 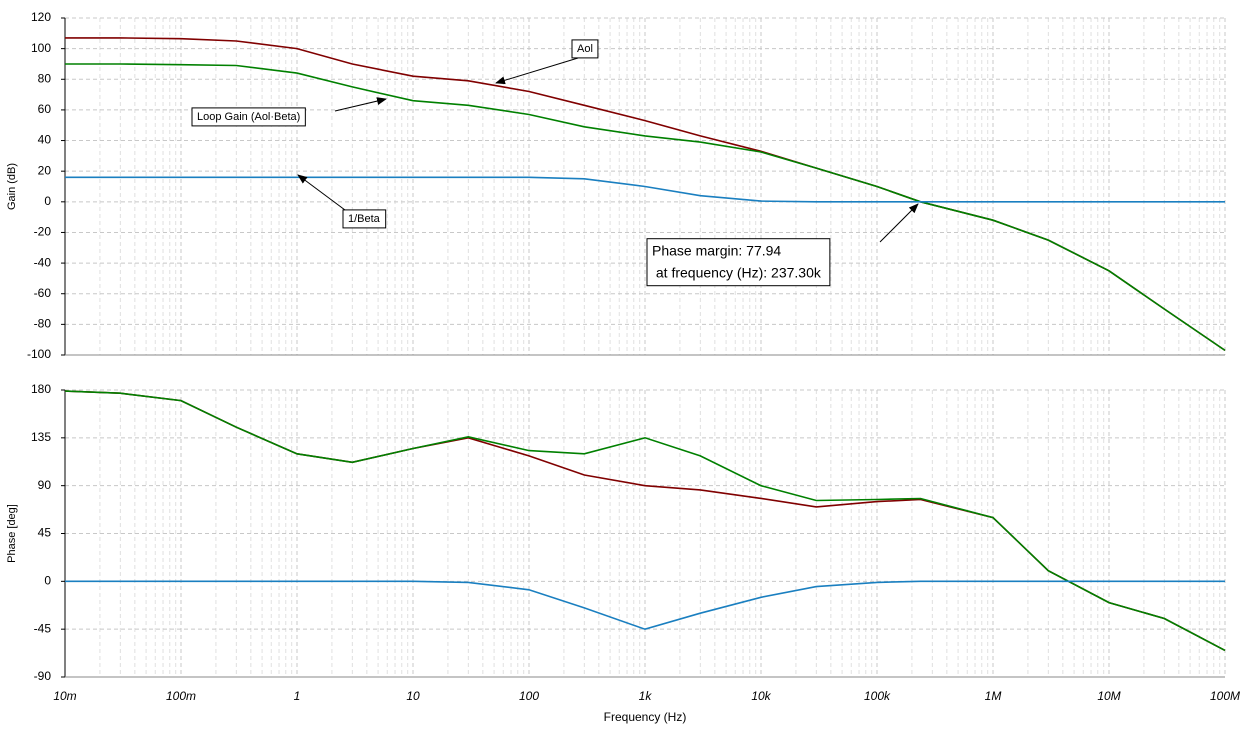 I want to click on y-tick-label: 120, so click(x=41, y=17).